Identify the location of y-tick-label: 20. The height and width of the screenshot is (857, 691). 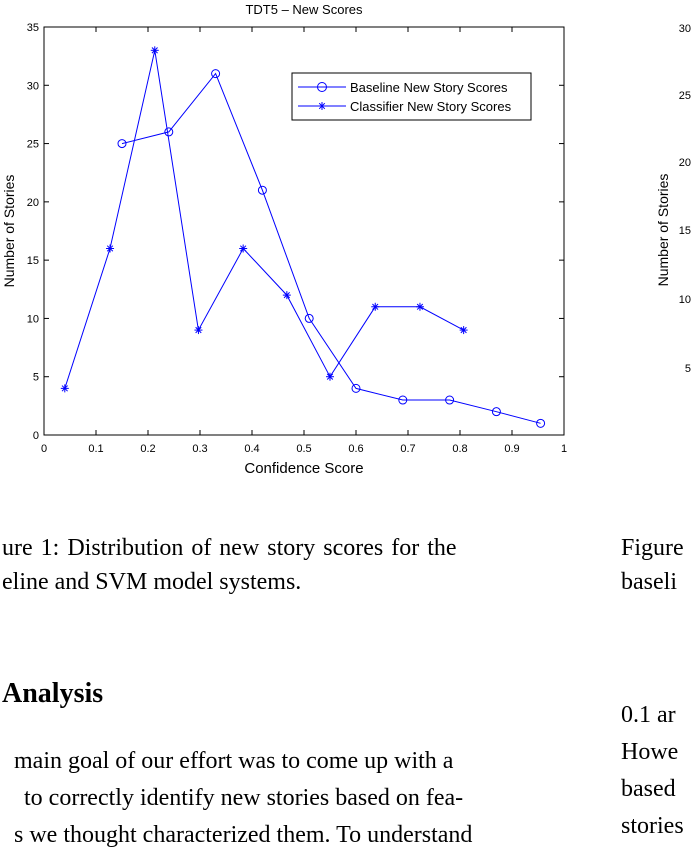
(33, 203).